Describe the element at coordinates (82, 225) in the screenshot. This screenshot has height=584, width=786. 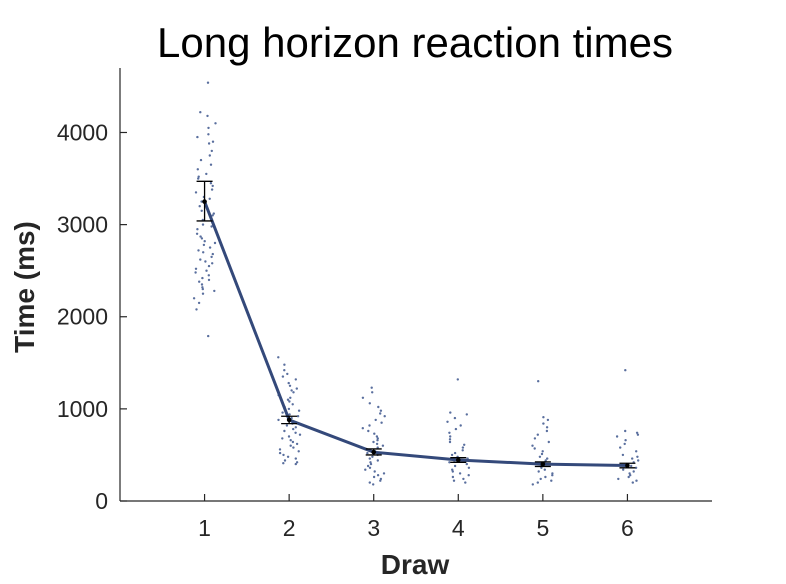
I see `y-tick-label: 3000` at that location.